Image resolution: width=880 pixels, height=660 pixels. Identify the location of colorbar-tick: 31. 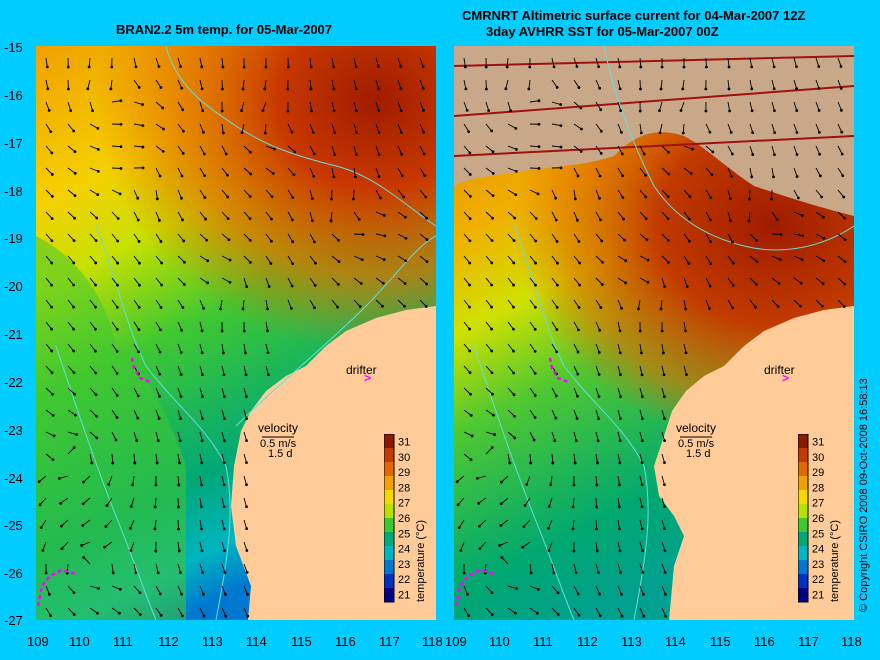
(404, 443).